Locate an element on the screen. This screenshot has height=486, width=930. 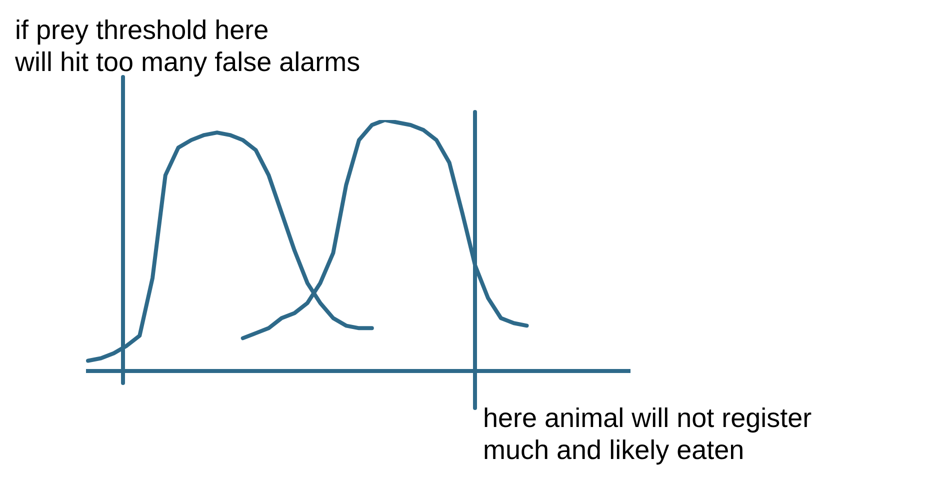
text: here animal will not register much and likely eaten is located at coordinates (647, 434).